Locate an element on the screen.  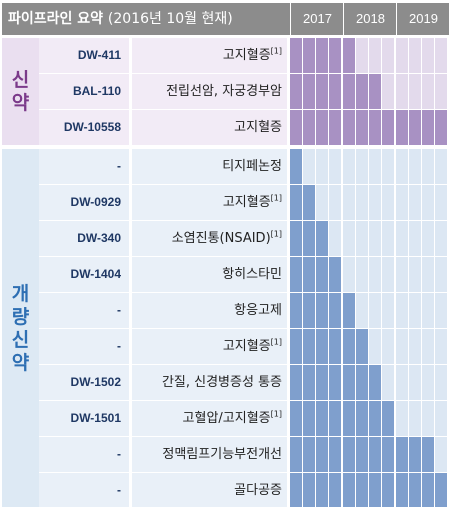
pipeline-row: DW-10558 고지혈증 is located at coordinates (244, 128).